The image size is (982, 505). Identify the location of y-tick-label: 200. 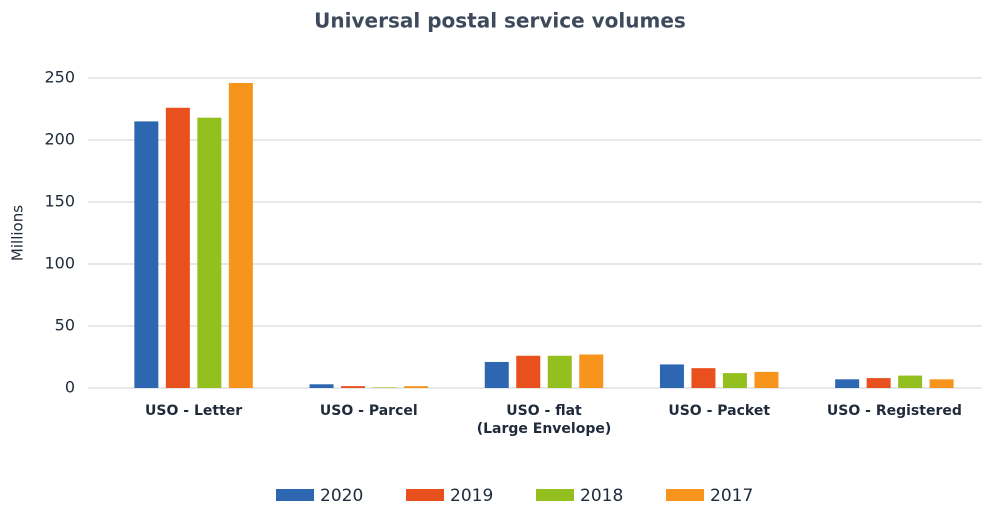
(59, 139).